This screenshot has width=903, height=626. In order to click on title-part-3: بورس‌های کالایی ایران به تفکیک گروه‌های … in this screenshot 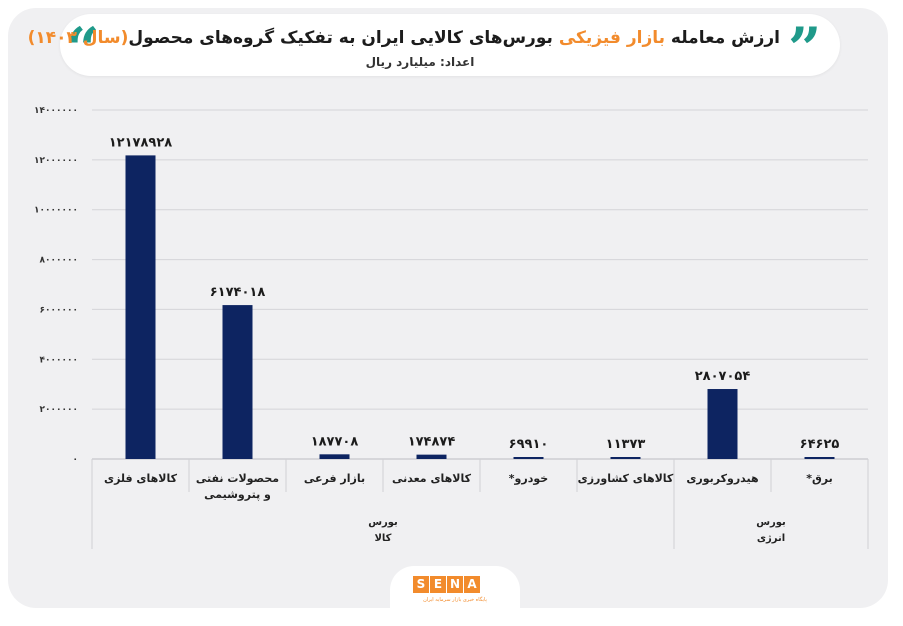, I will do `click(343, 38)`.